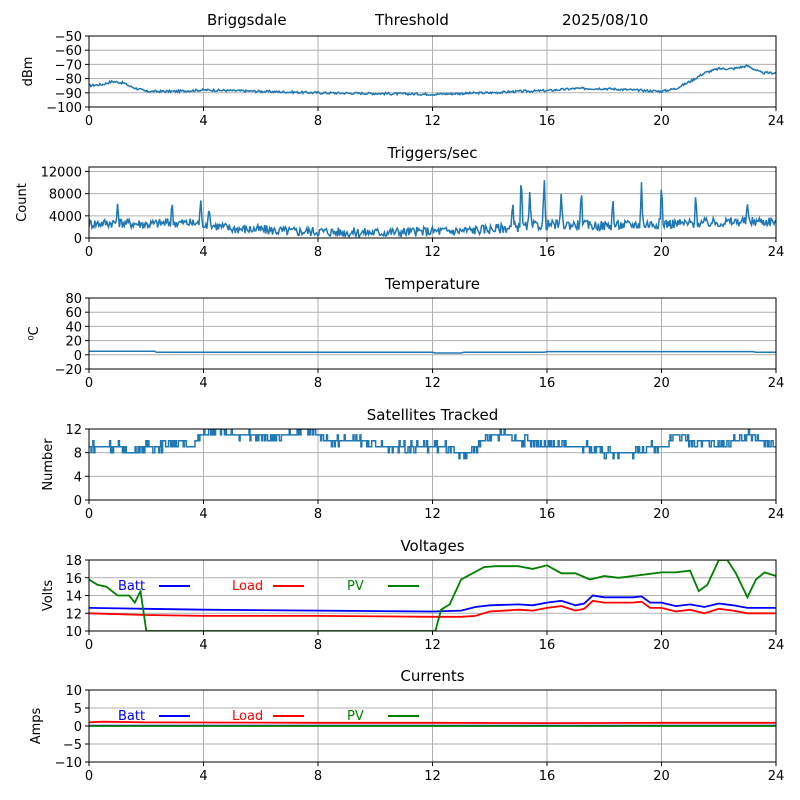  I want to click on y-axis-label: dBm, so click(28, 72).